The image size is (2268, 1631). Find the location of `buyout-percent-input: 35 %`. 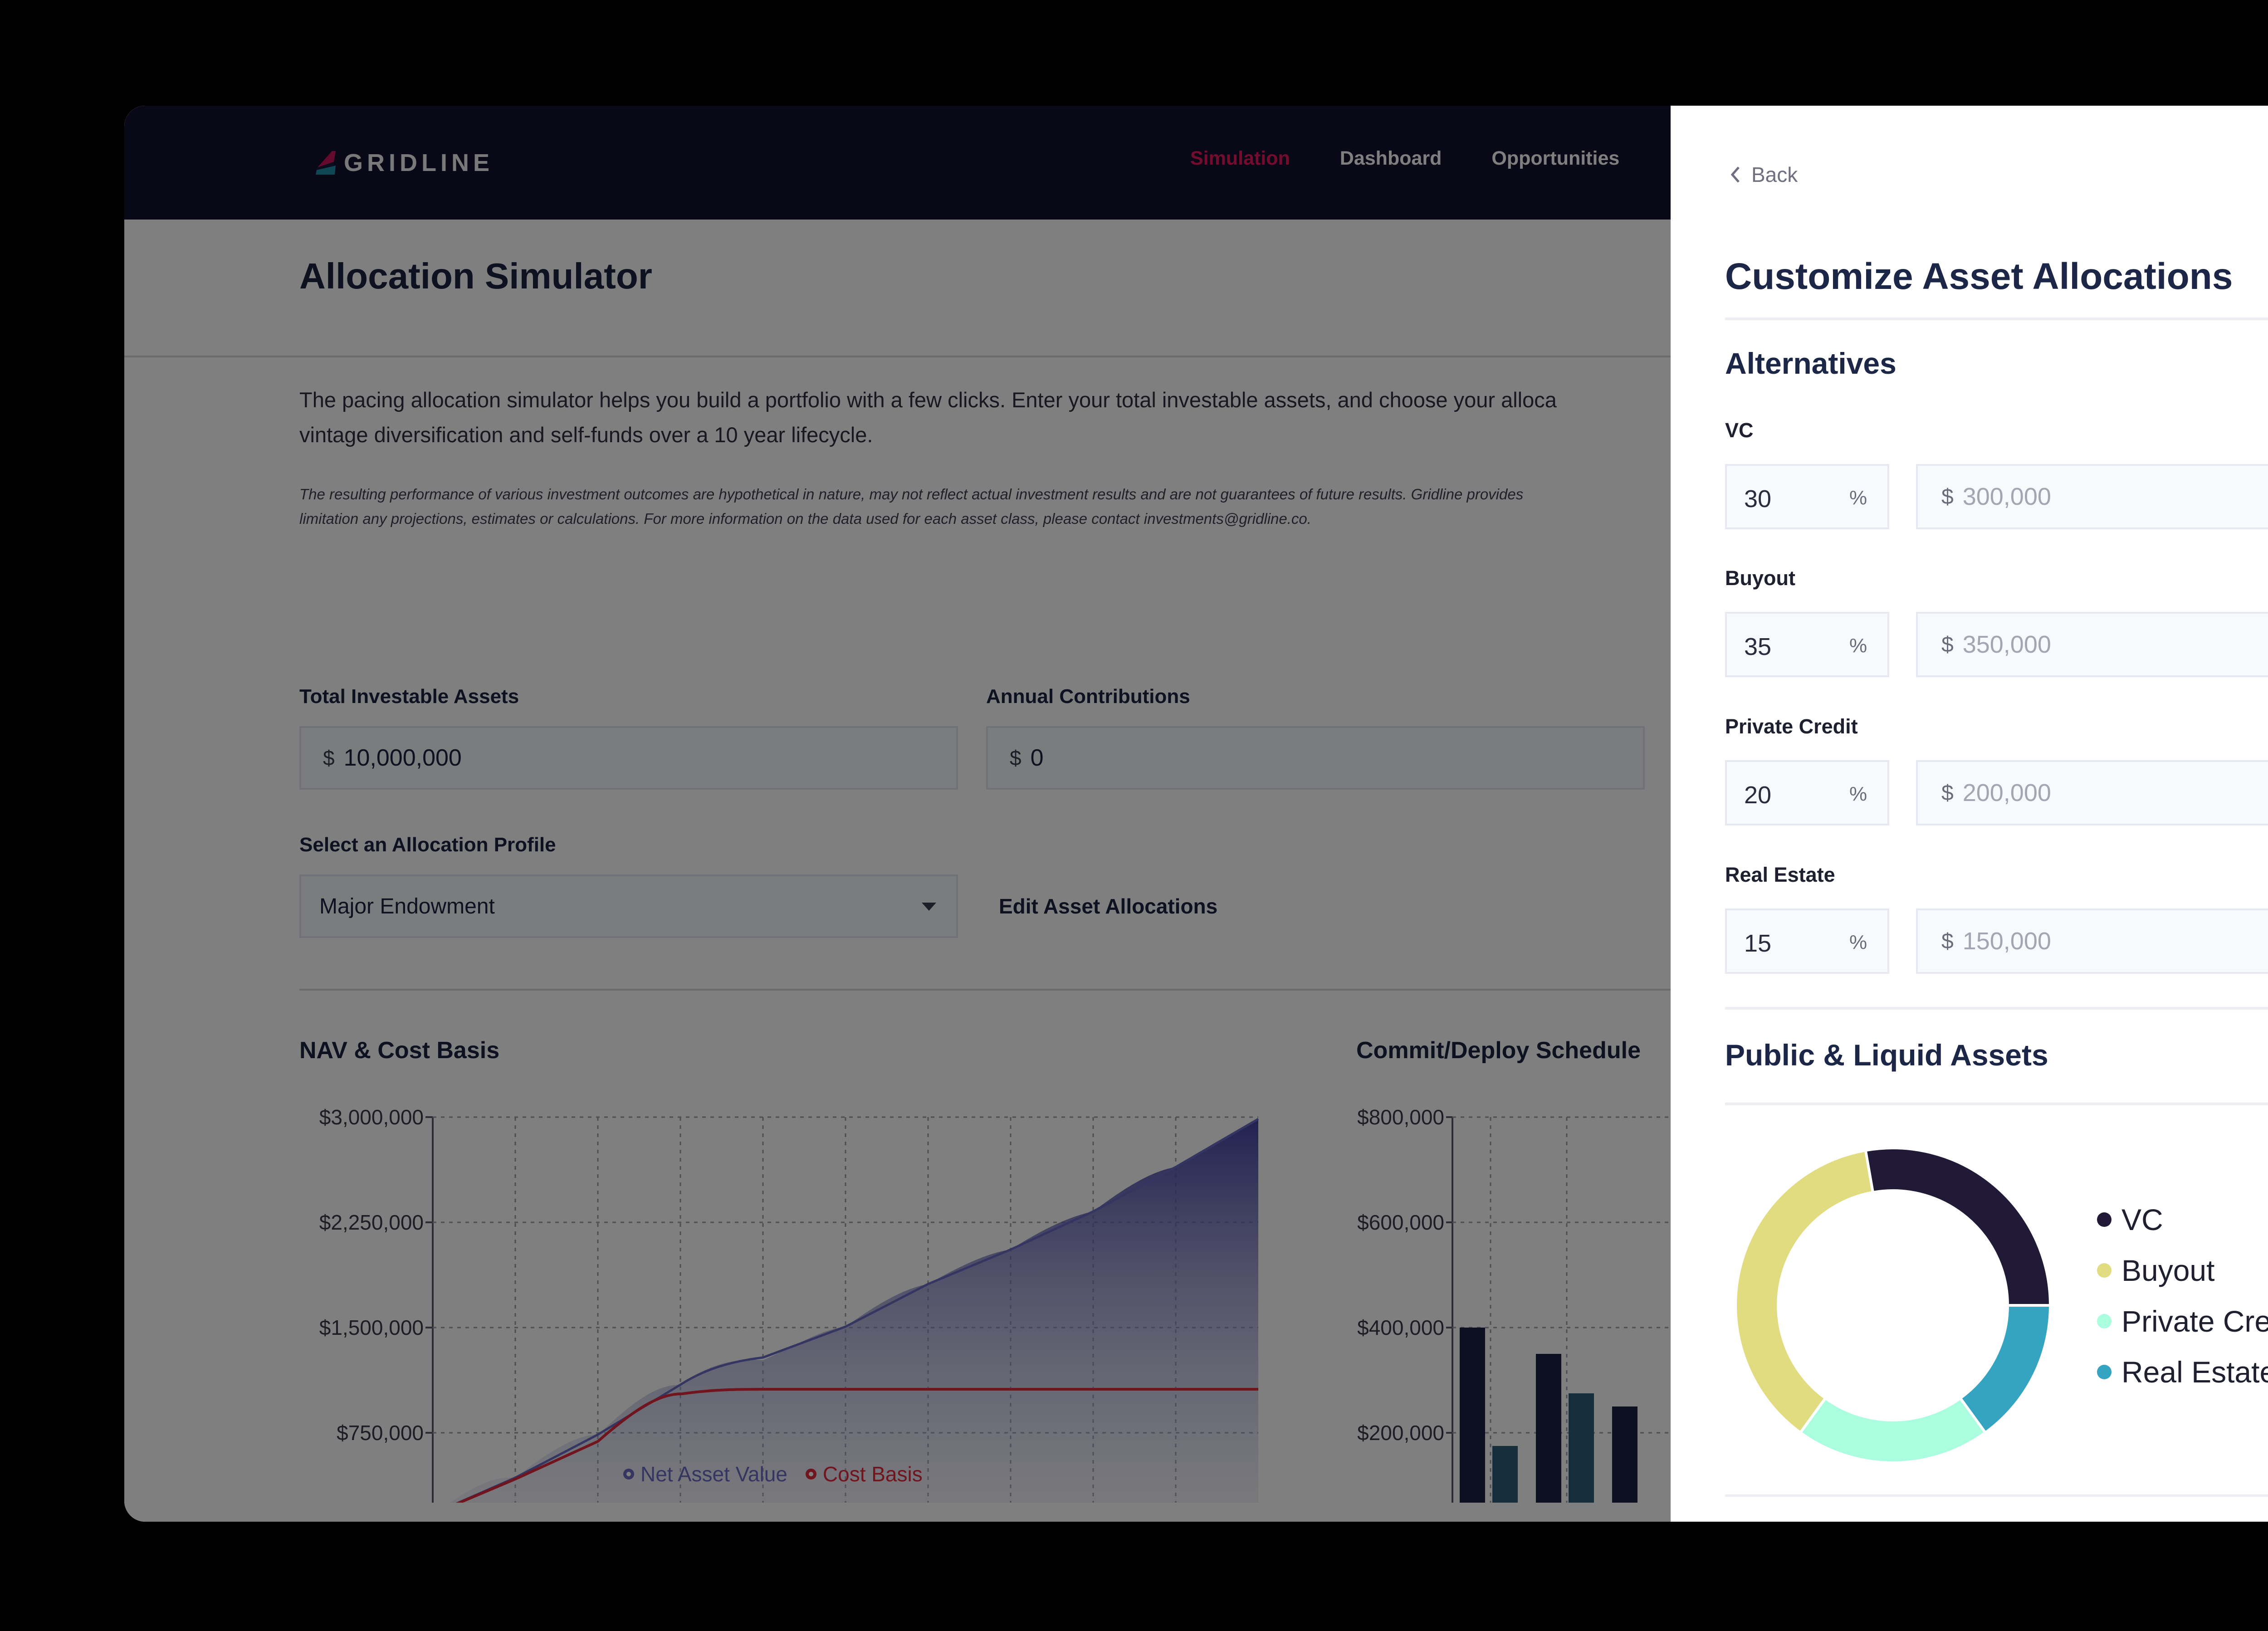

buyout-percent-input: 35 % is located at coordinates (1807, 644).